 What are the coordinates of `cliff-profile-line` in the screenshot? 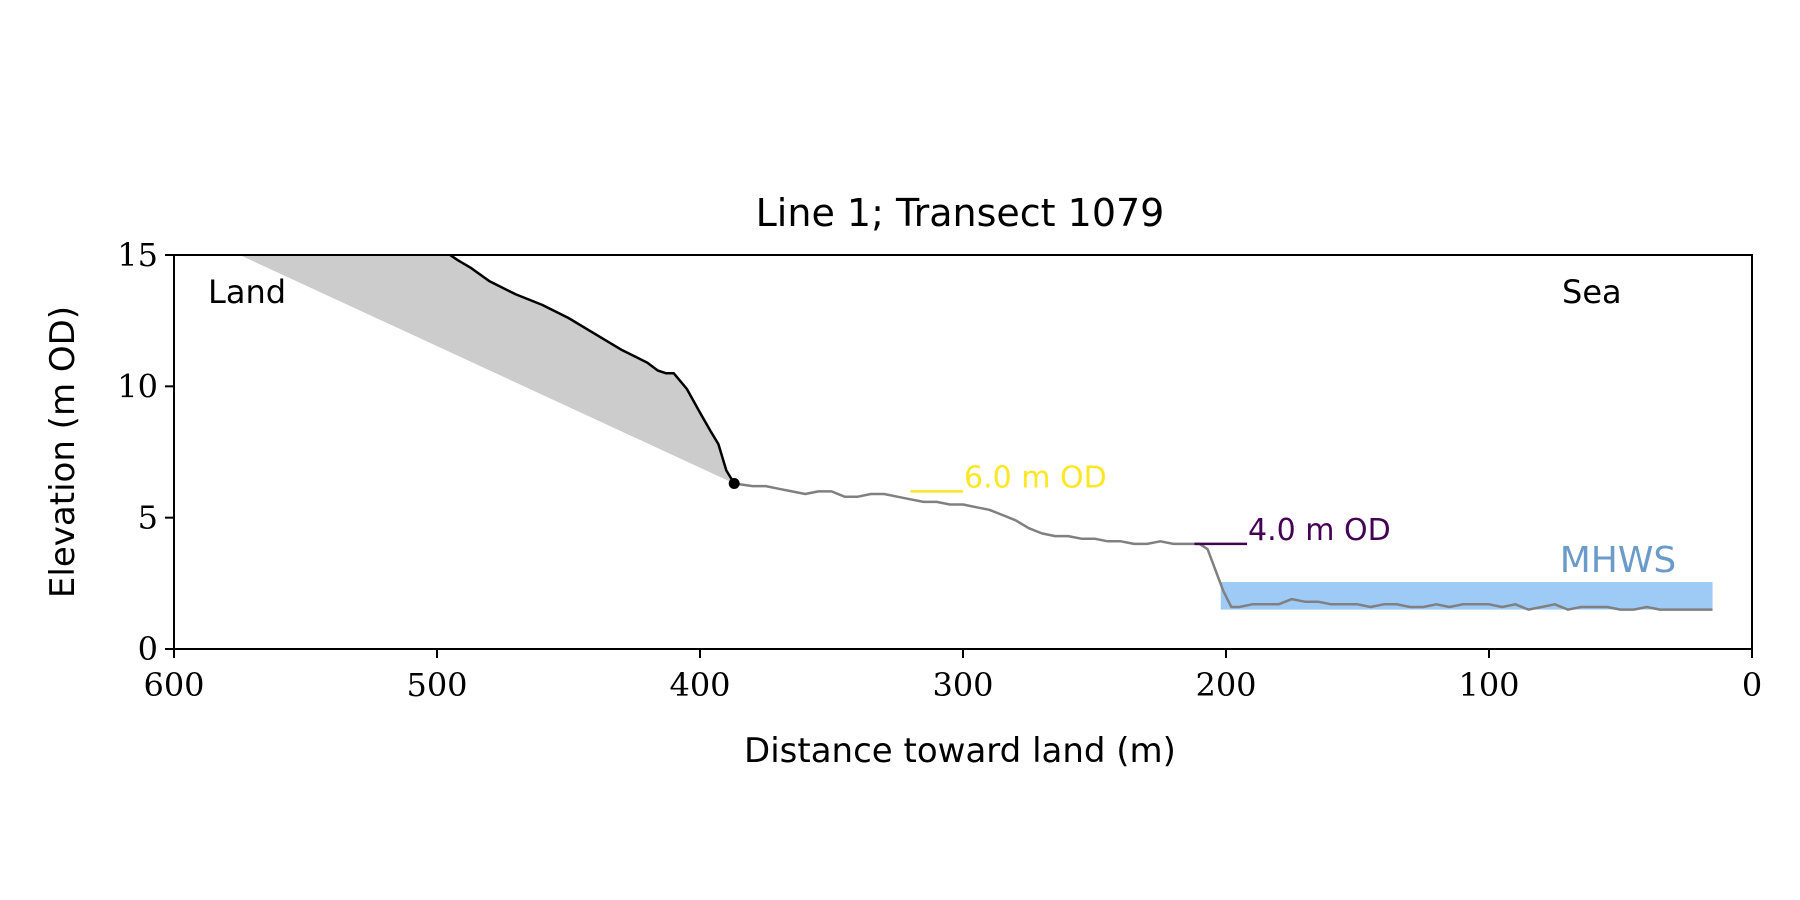 It's located at (592, 369).